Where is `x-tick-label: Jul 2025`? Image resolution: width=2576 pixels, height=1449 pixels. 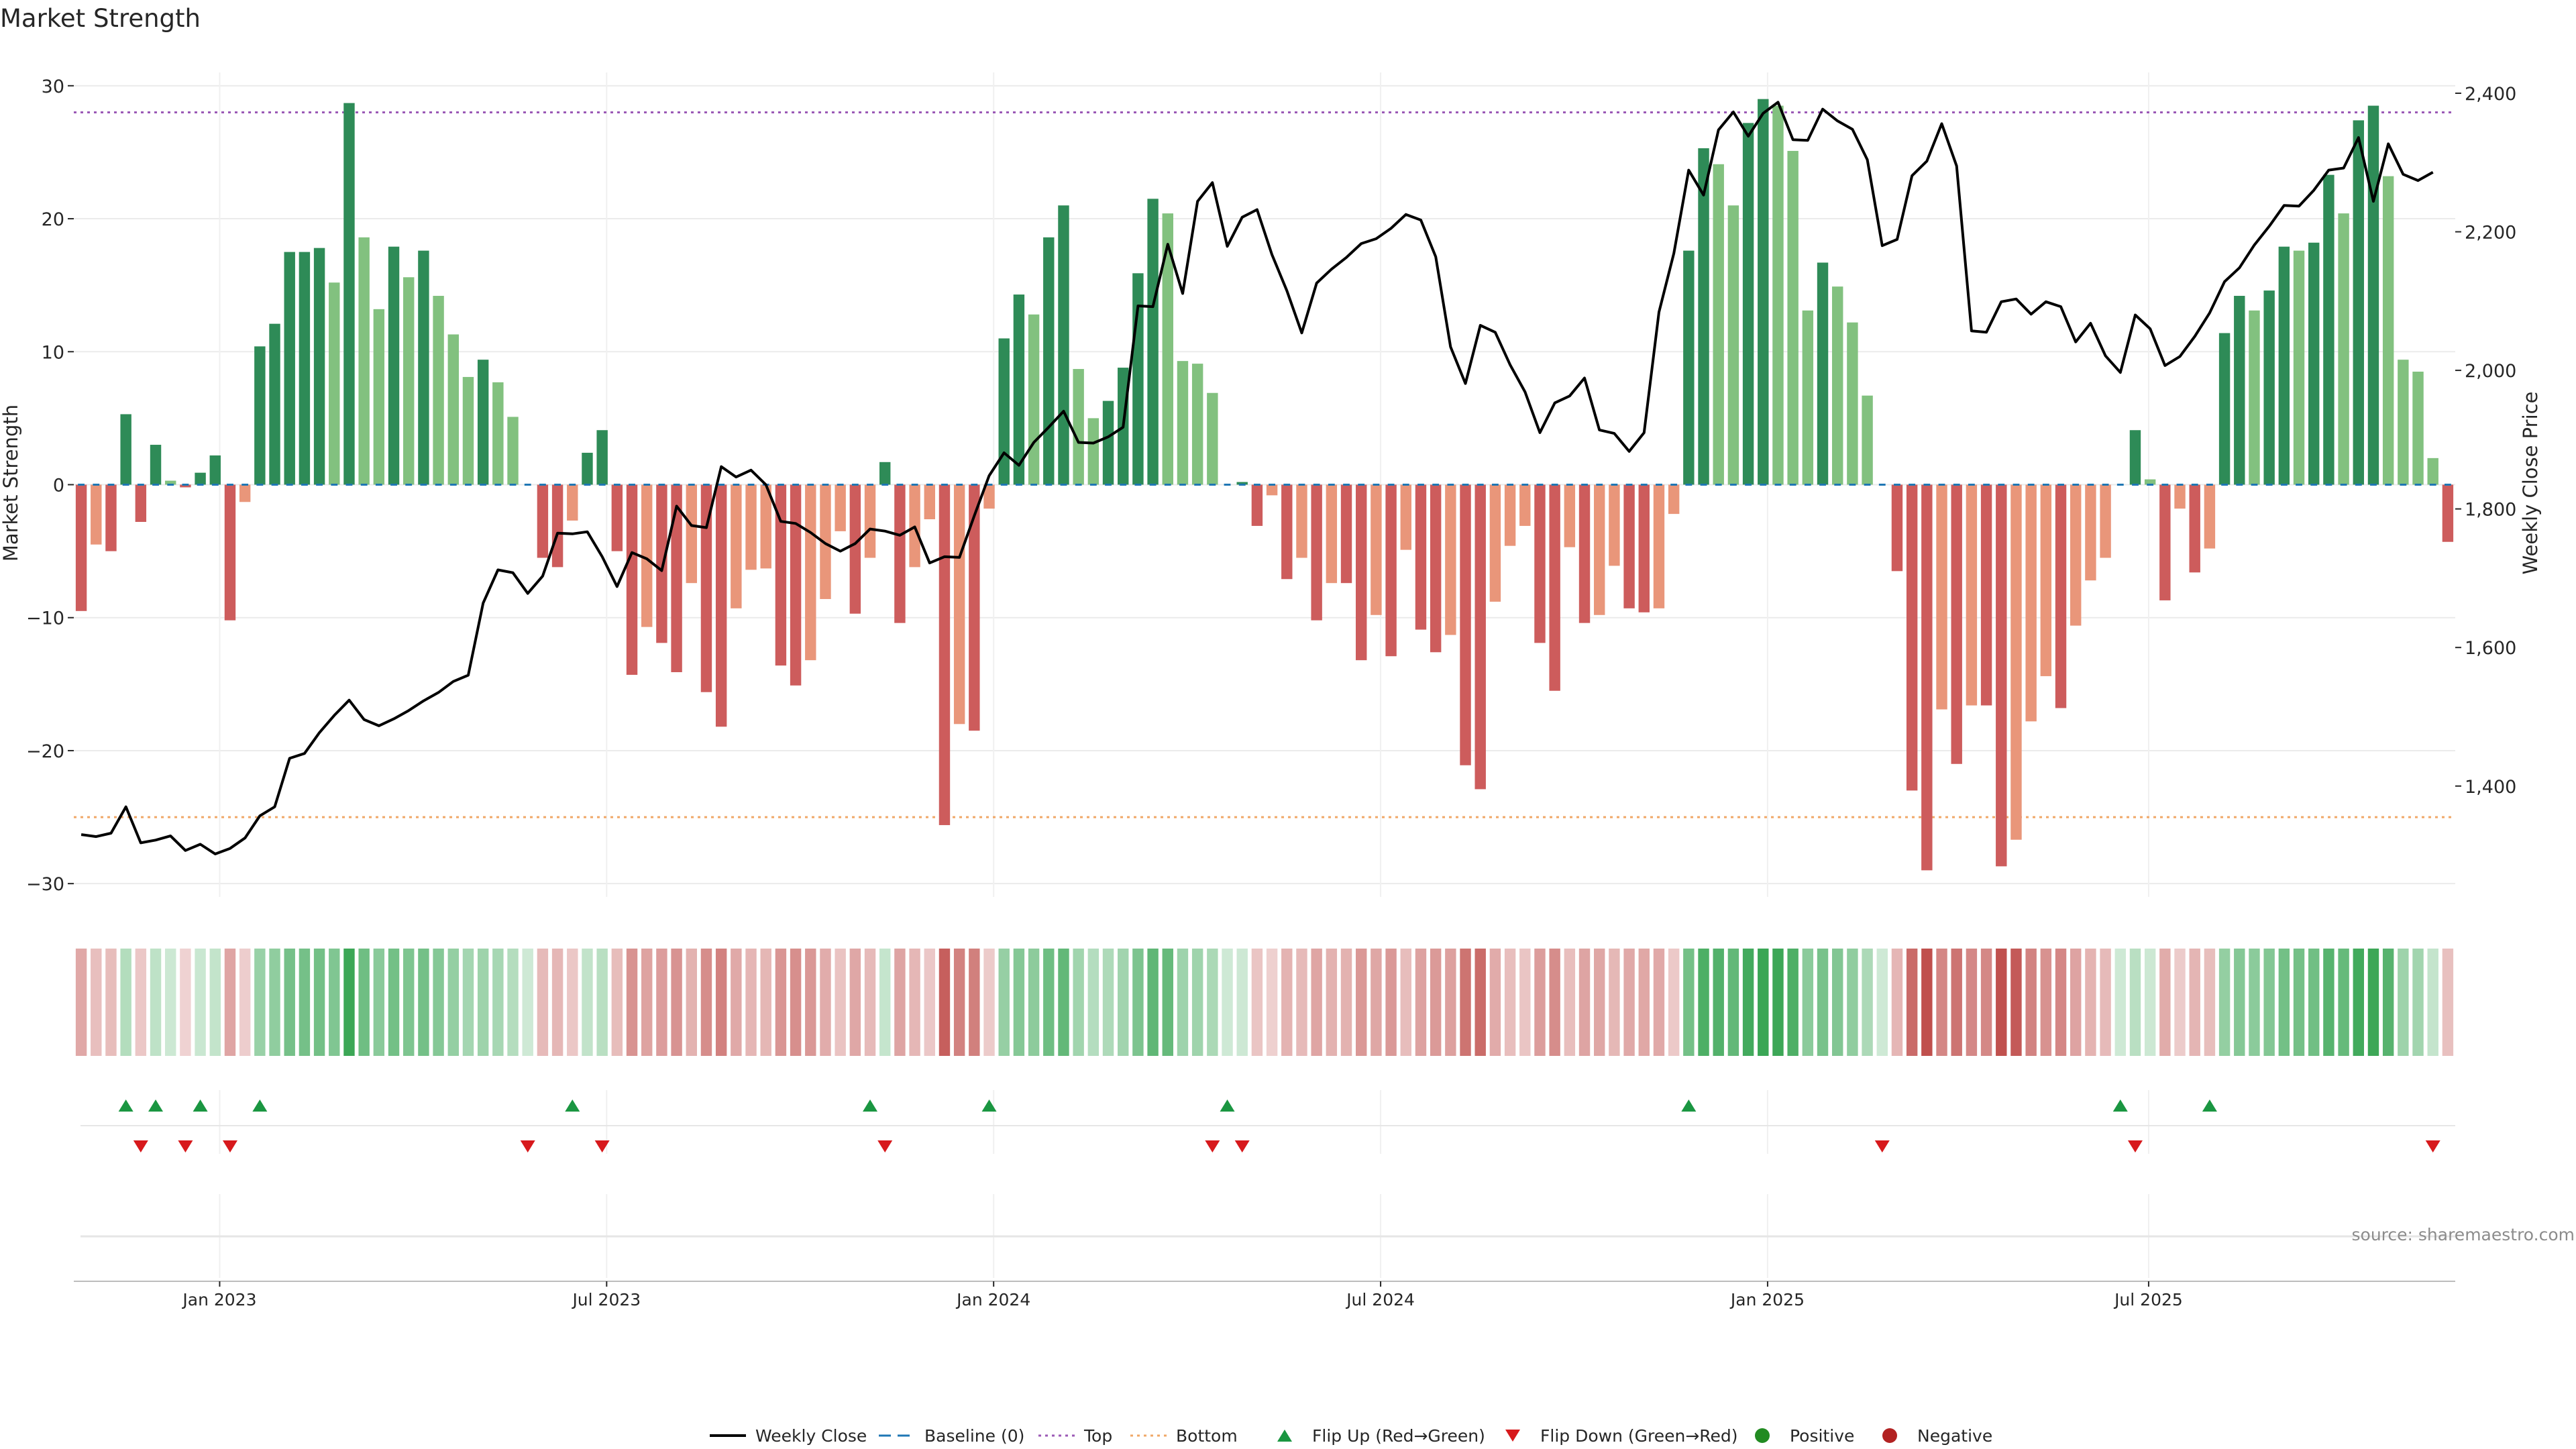
x-tick-label: Jul 2025 is located at coordinates (2148, 1299).